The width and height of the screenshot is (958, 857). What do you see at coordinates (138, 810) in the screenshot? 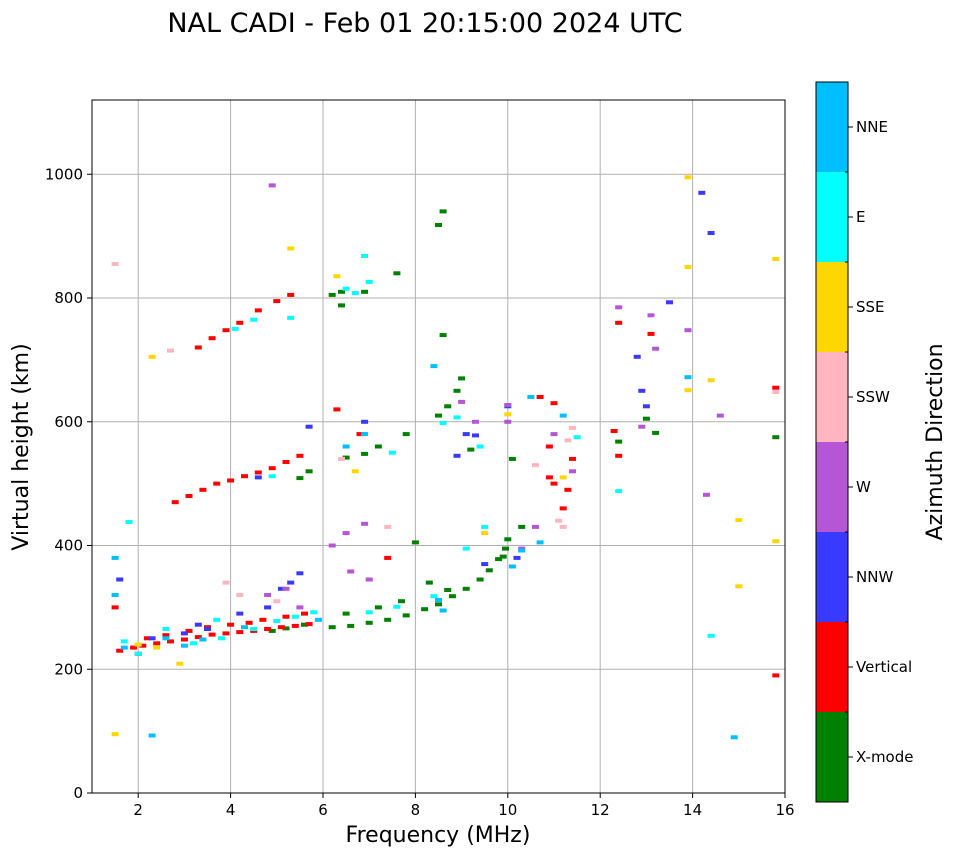
I see `x-tick-label: 2` at bounding box center [138, 810].